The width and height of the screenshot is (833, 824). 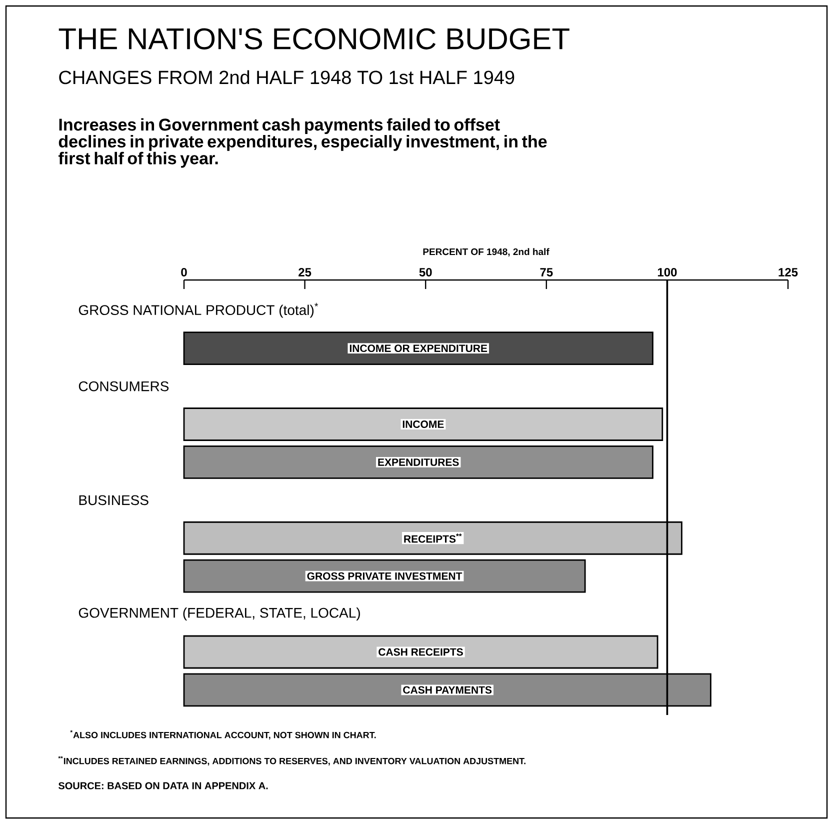 I want to click on source-note: SOURCE: BASED ON DATA IN APPENDIX A., so click(x=163, y=786).